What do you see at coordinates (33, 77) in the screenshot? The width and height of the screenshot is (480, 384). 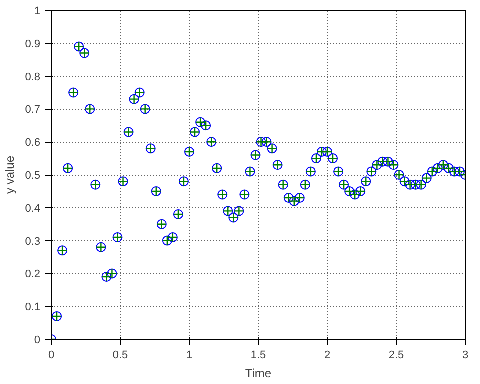 I see `y-tick-label: 0.8` at bounding box center [33, 77].